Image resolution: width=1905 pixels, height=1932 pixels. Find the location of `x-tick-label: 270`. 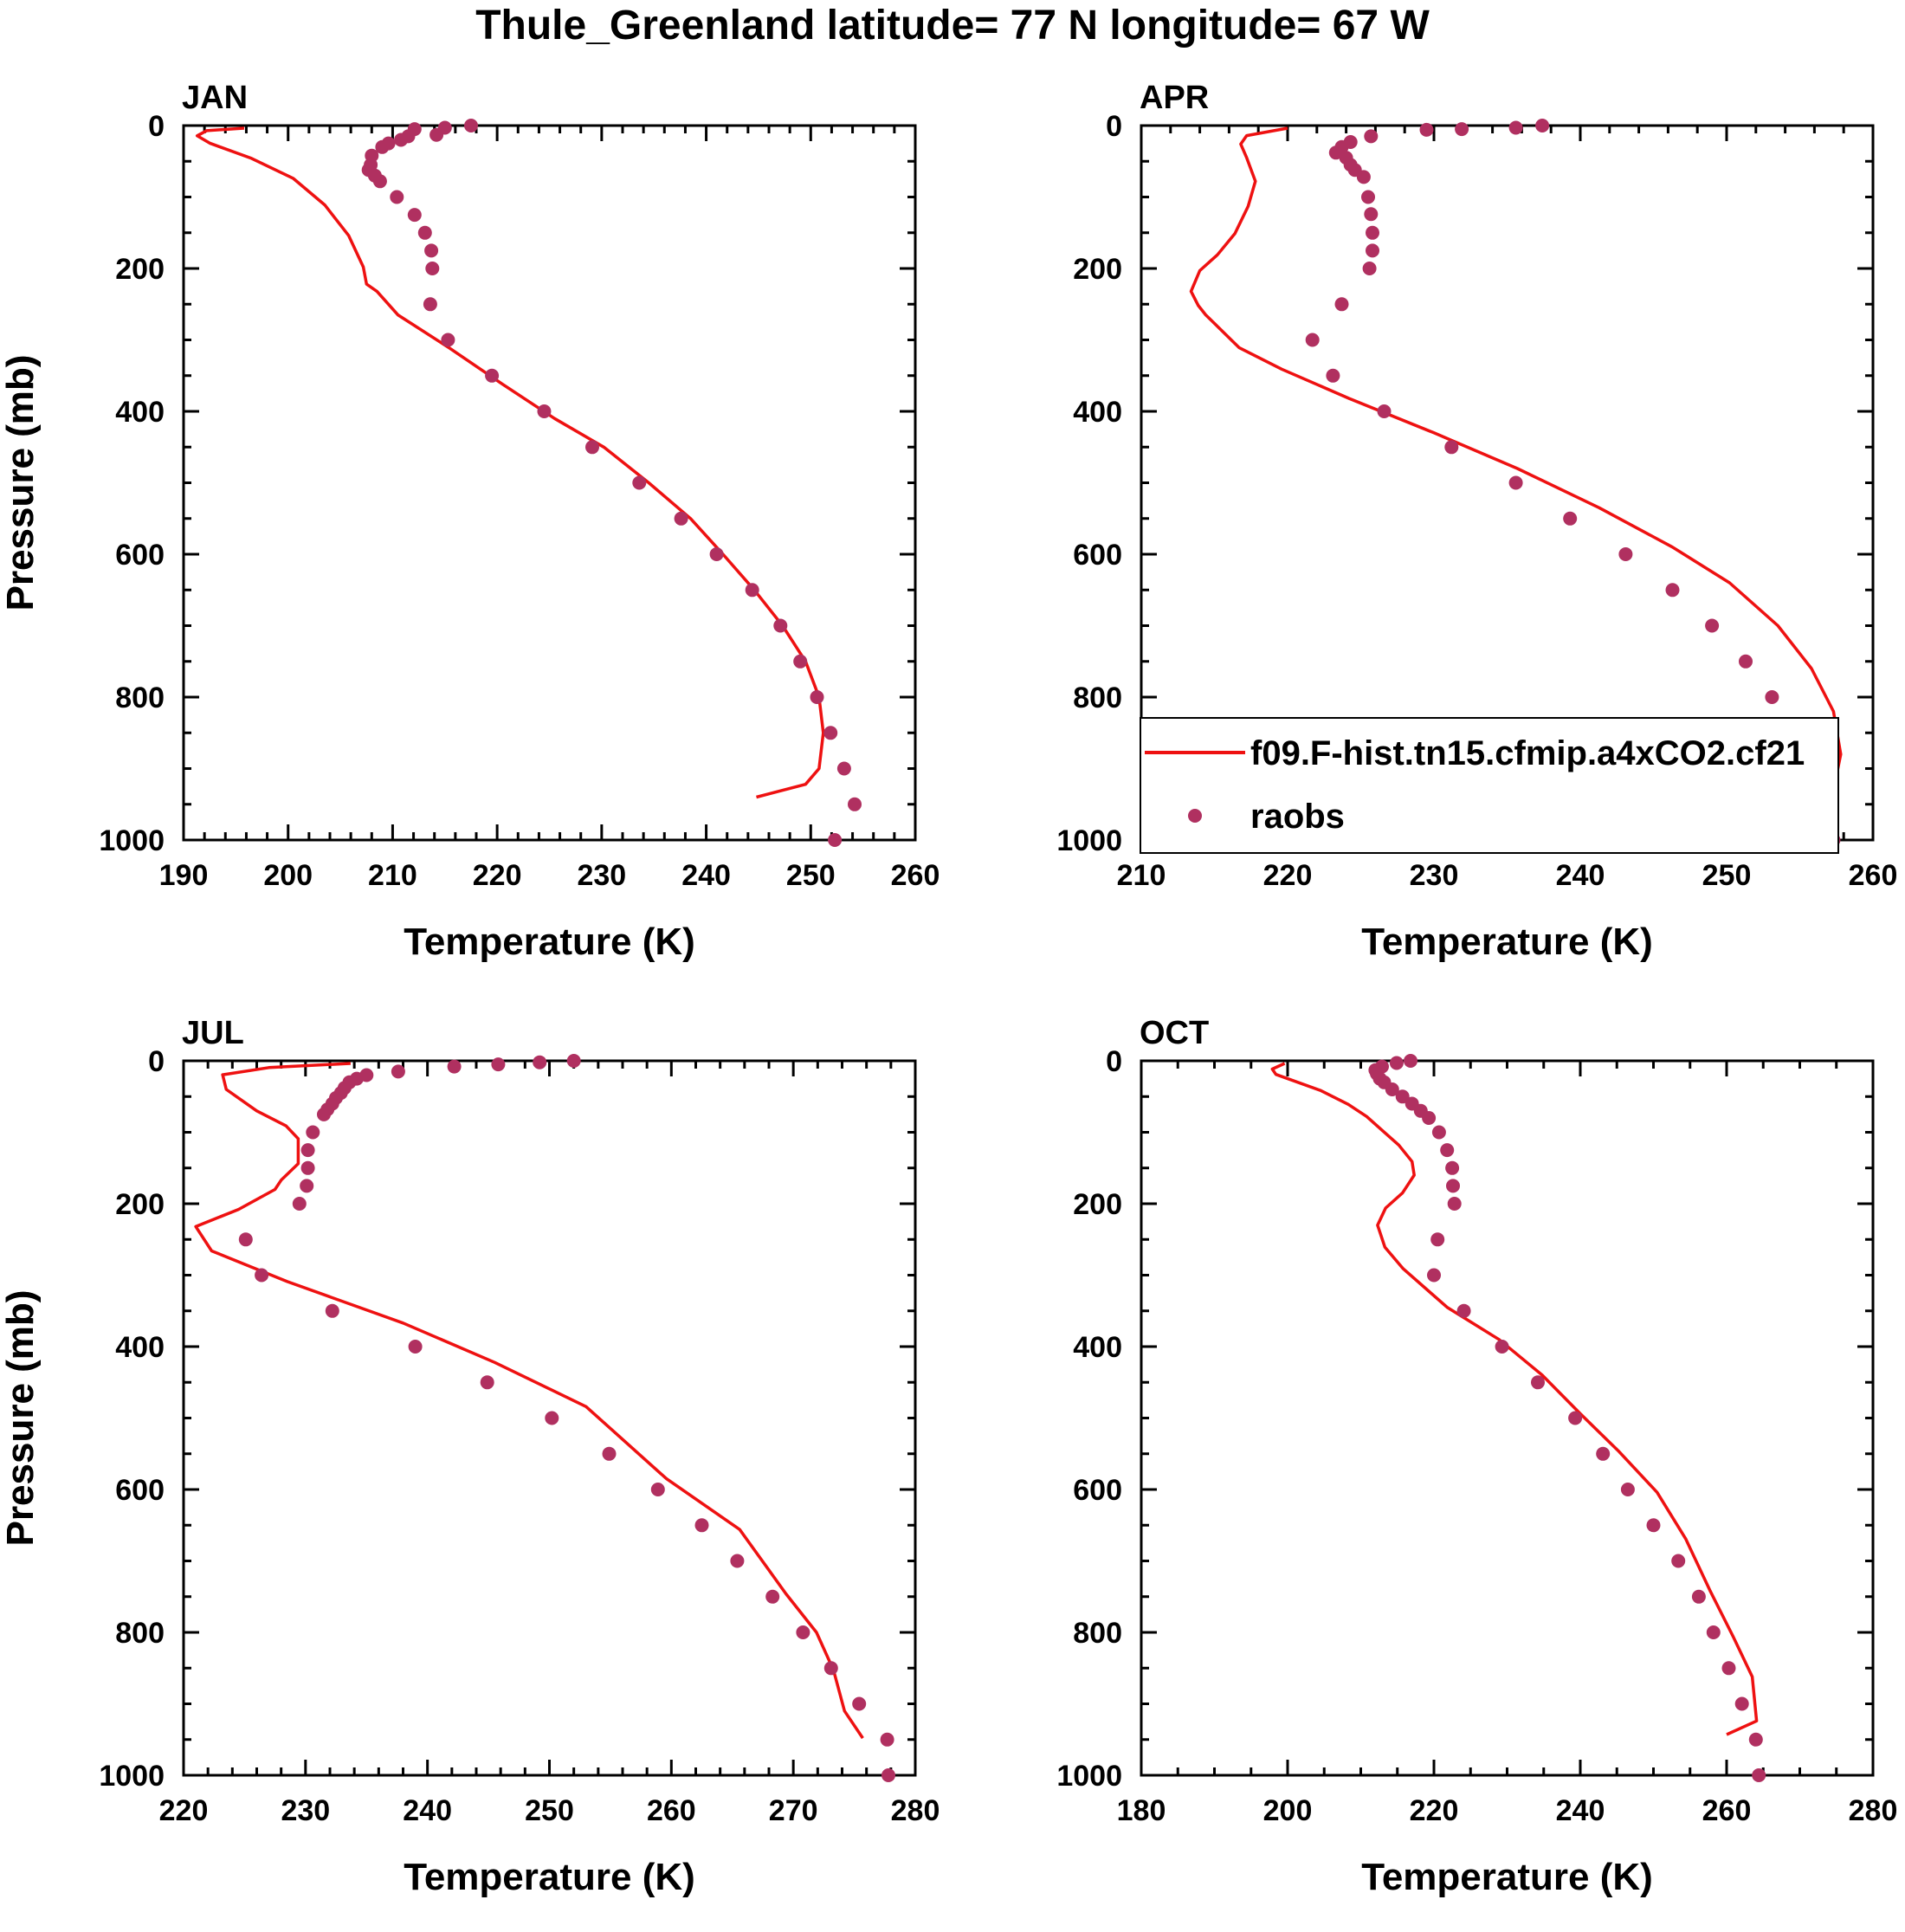

x-tick-label: 270 is located at coordinates (794, 1810).